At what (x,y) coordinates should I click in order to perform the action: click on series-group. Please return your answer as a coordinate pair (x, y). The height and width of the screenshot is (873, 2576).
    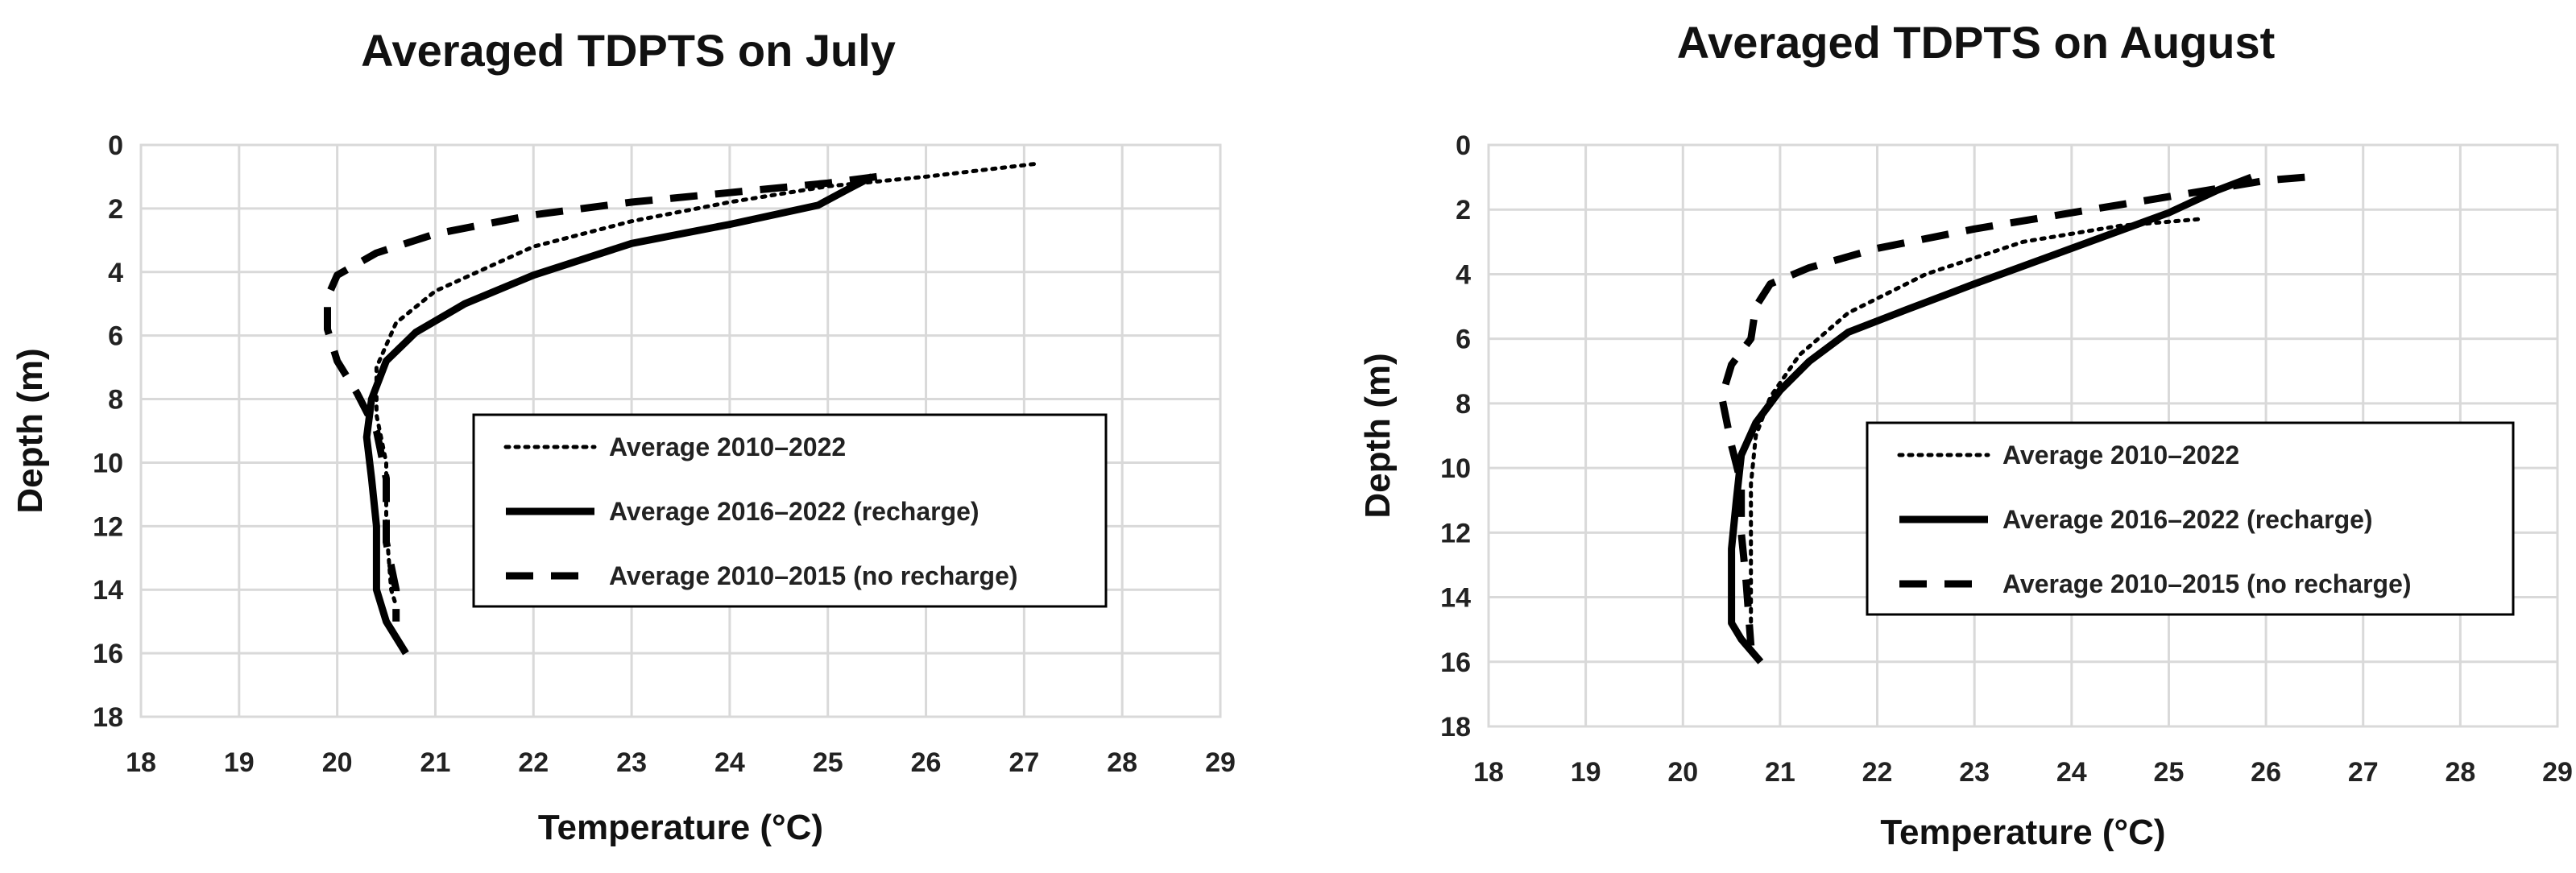
    Looking at the image, I should click on (2011, 418).